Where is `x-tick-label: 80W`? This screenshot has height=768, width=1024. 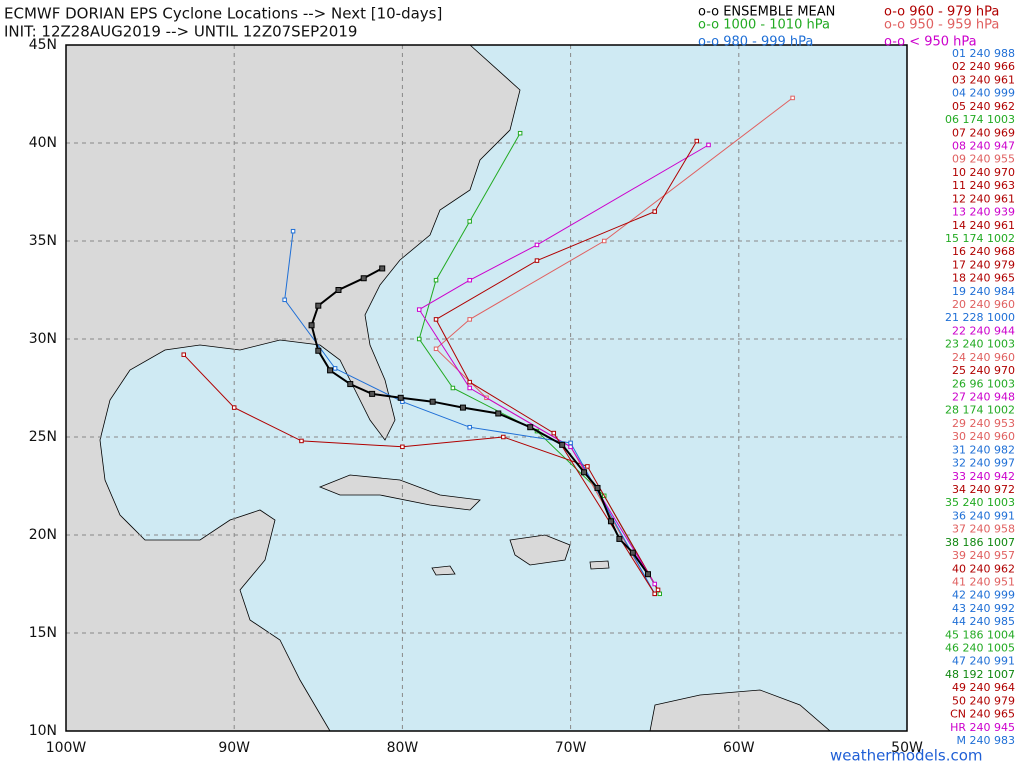 x-tick-label: 80W is located at coordinates (403, 748).